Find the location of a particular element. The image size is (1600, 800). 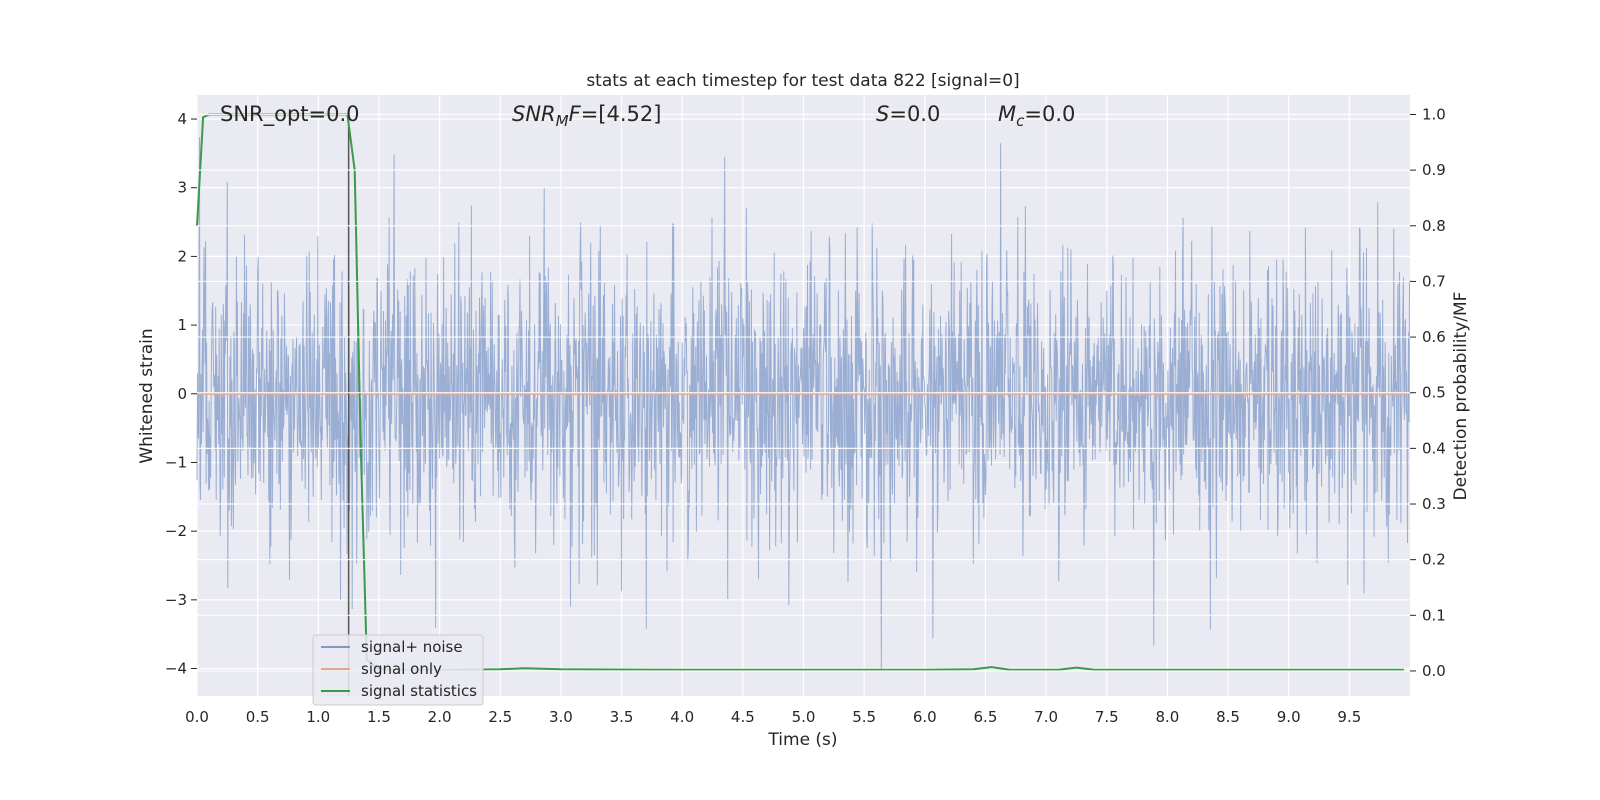

x-tick-label: 5.5 is located at coordinates (864, 717).